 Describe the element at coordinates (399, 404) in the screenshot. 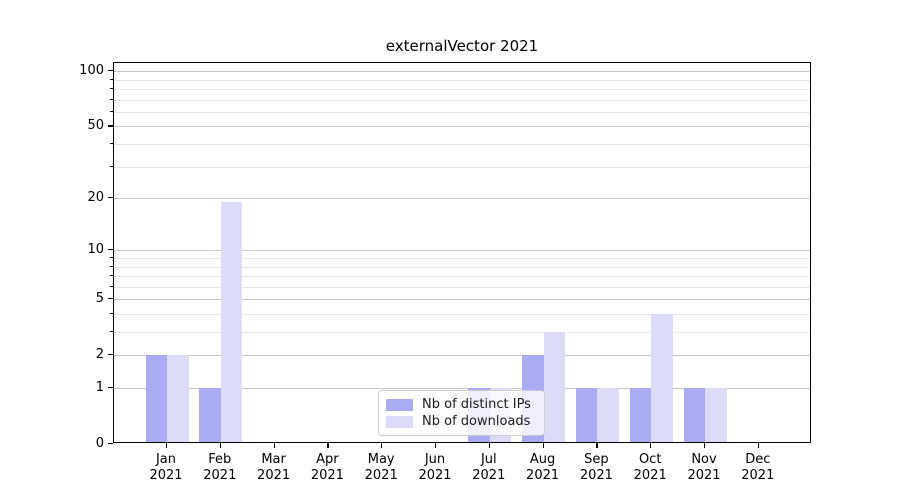

I see `legend-swatch-distinct-ips` at that location.